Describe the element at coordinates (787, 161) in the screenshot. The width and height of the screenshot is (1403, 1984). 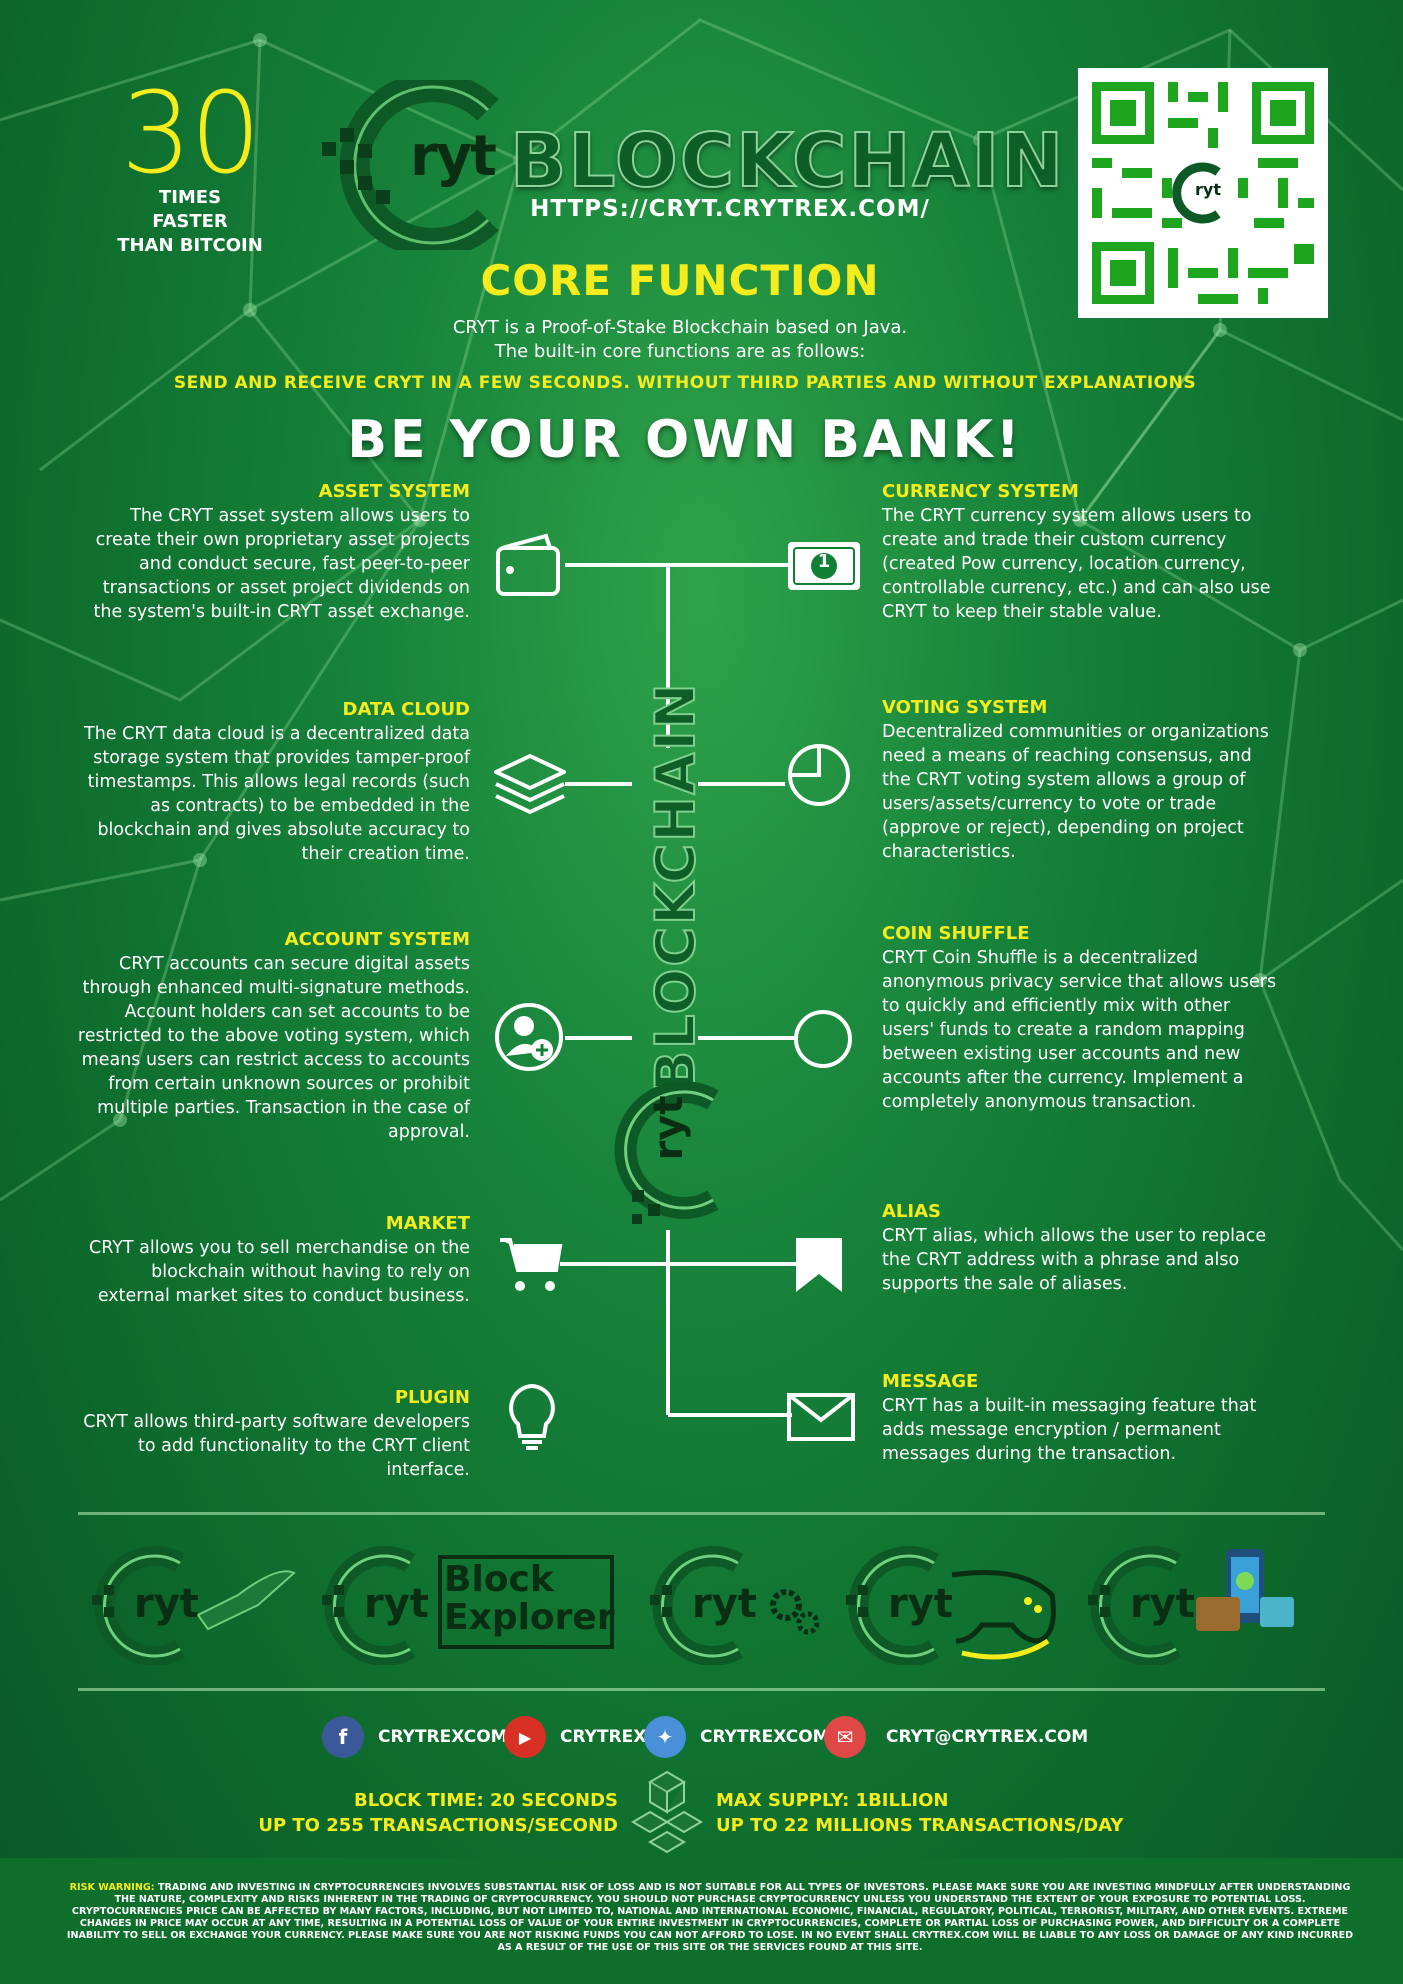
I see `logo-wordmark: BLOCKCHAIN` at that location.